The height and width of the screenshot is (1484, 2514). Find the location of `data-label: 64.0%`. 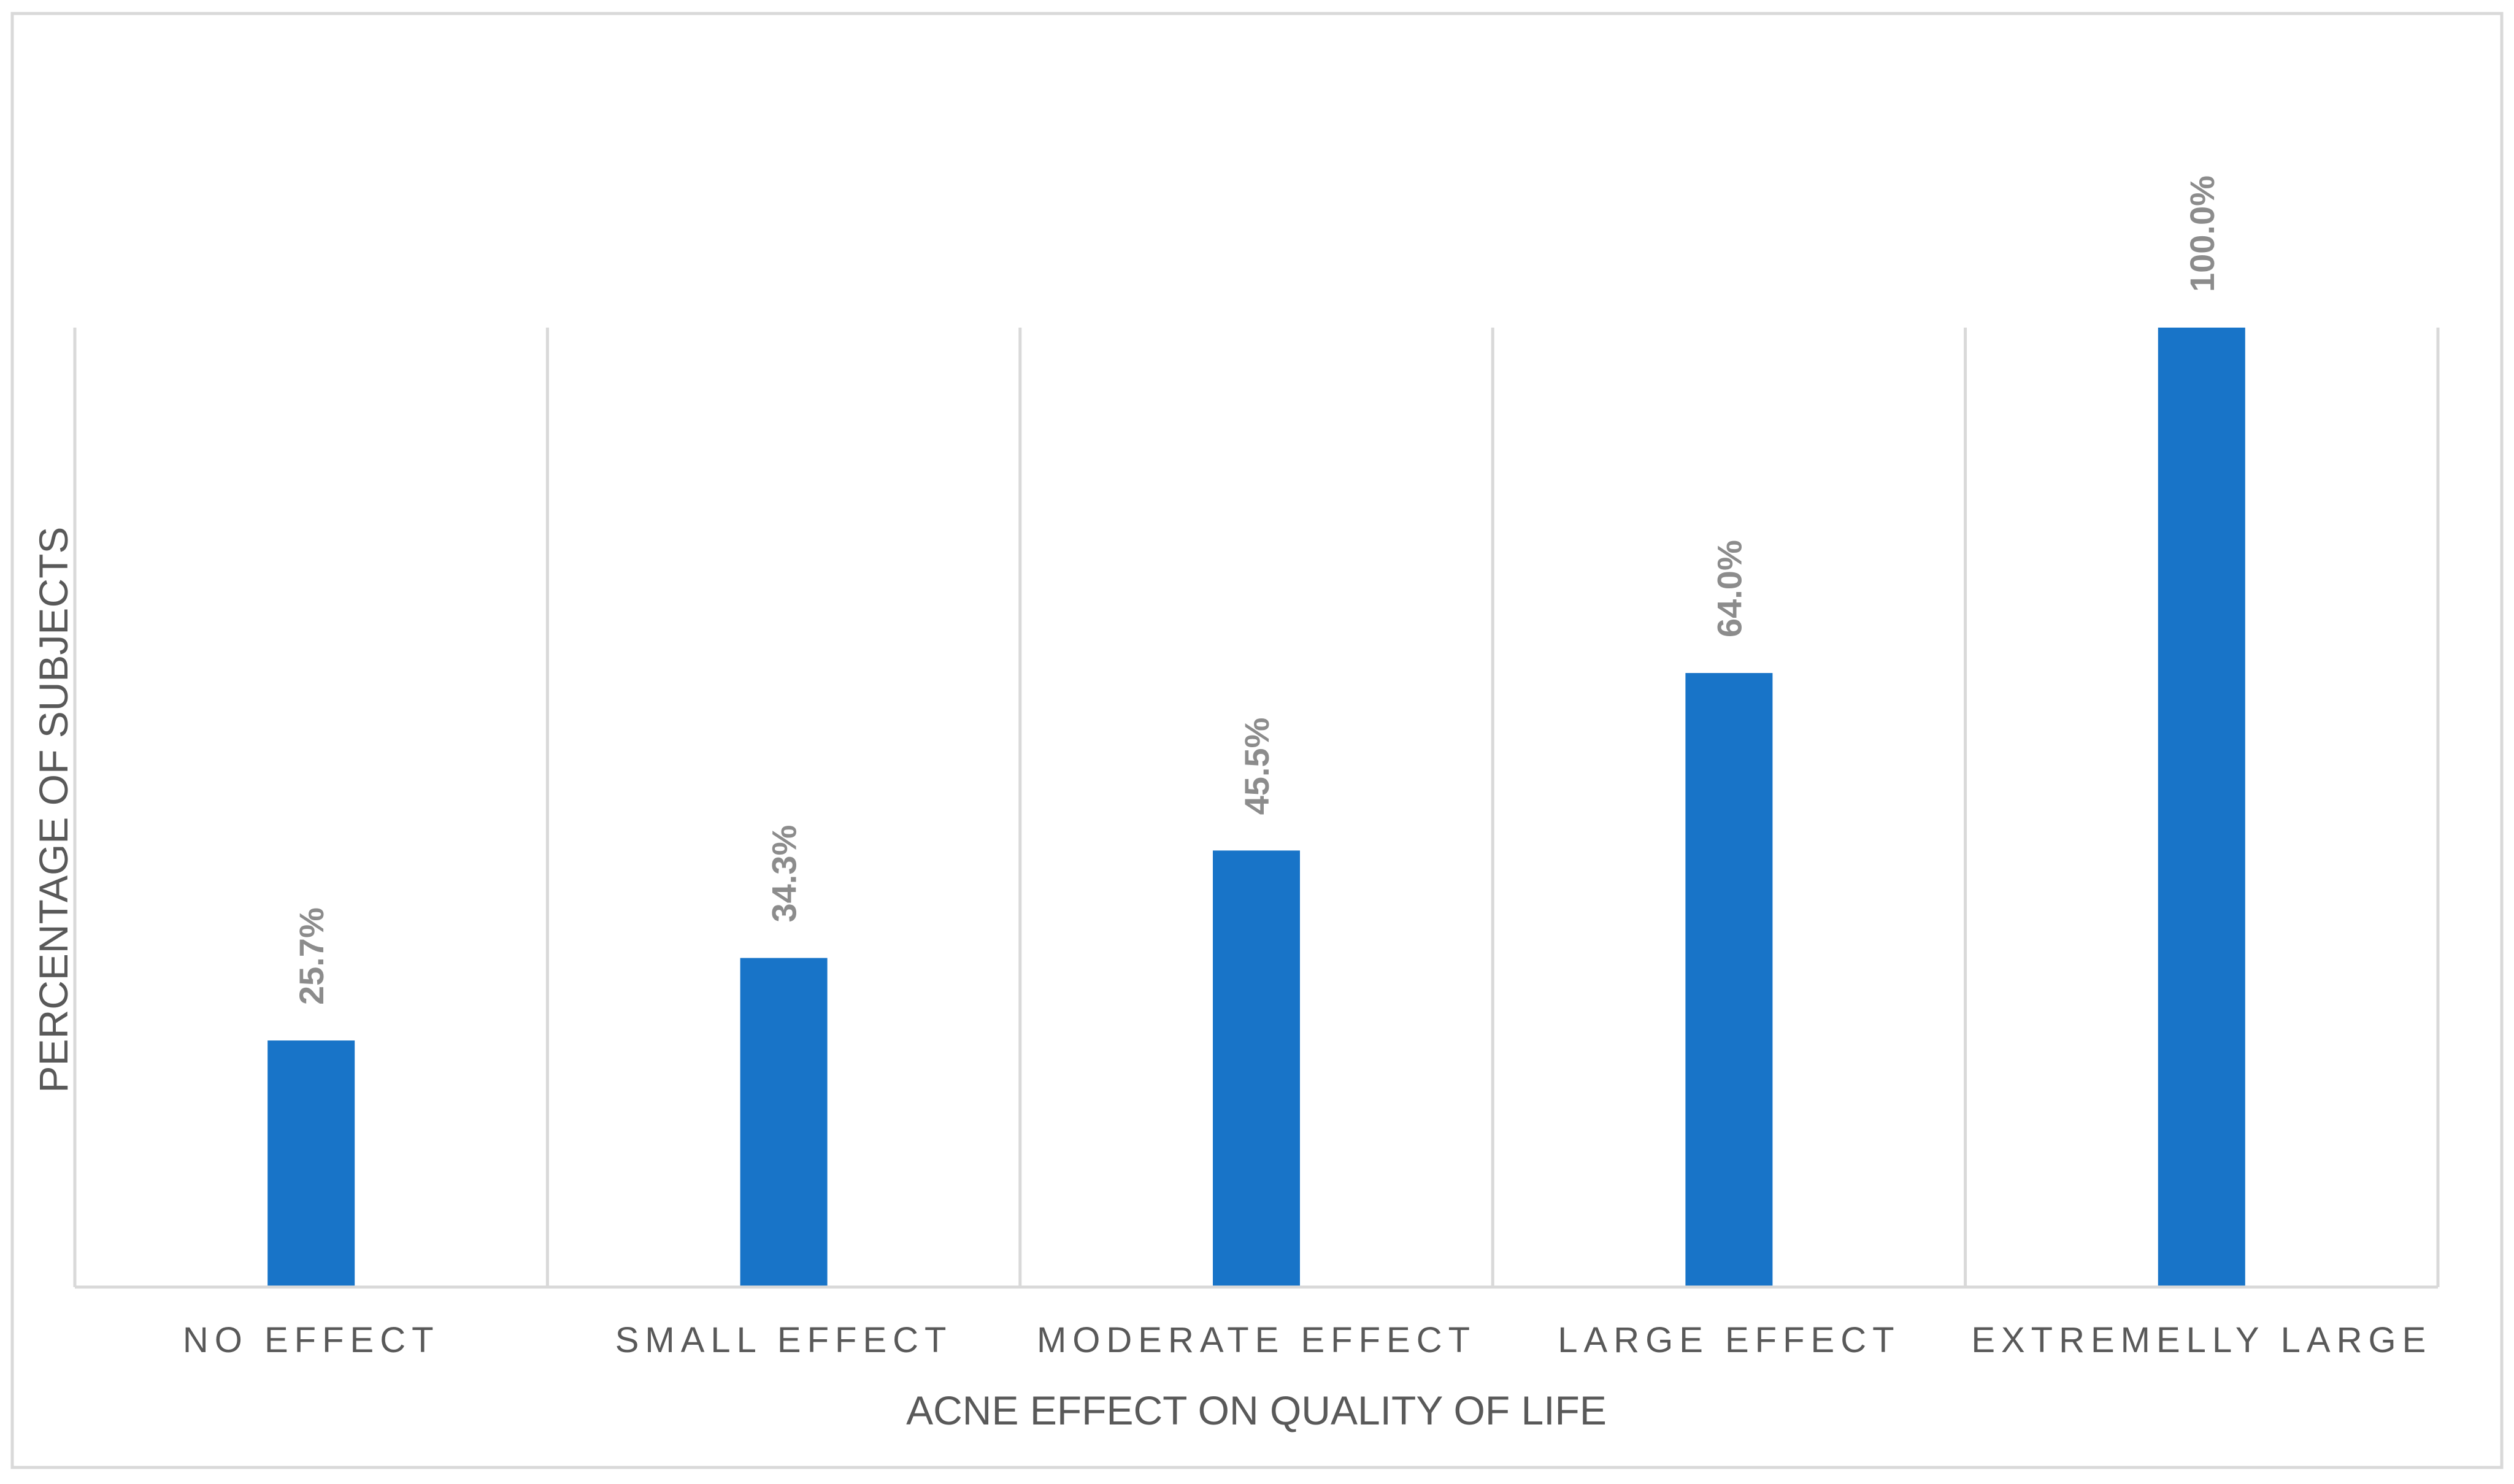

data-label: 64.0% is located at coordinates (1729, 589).